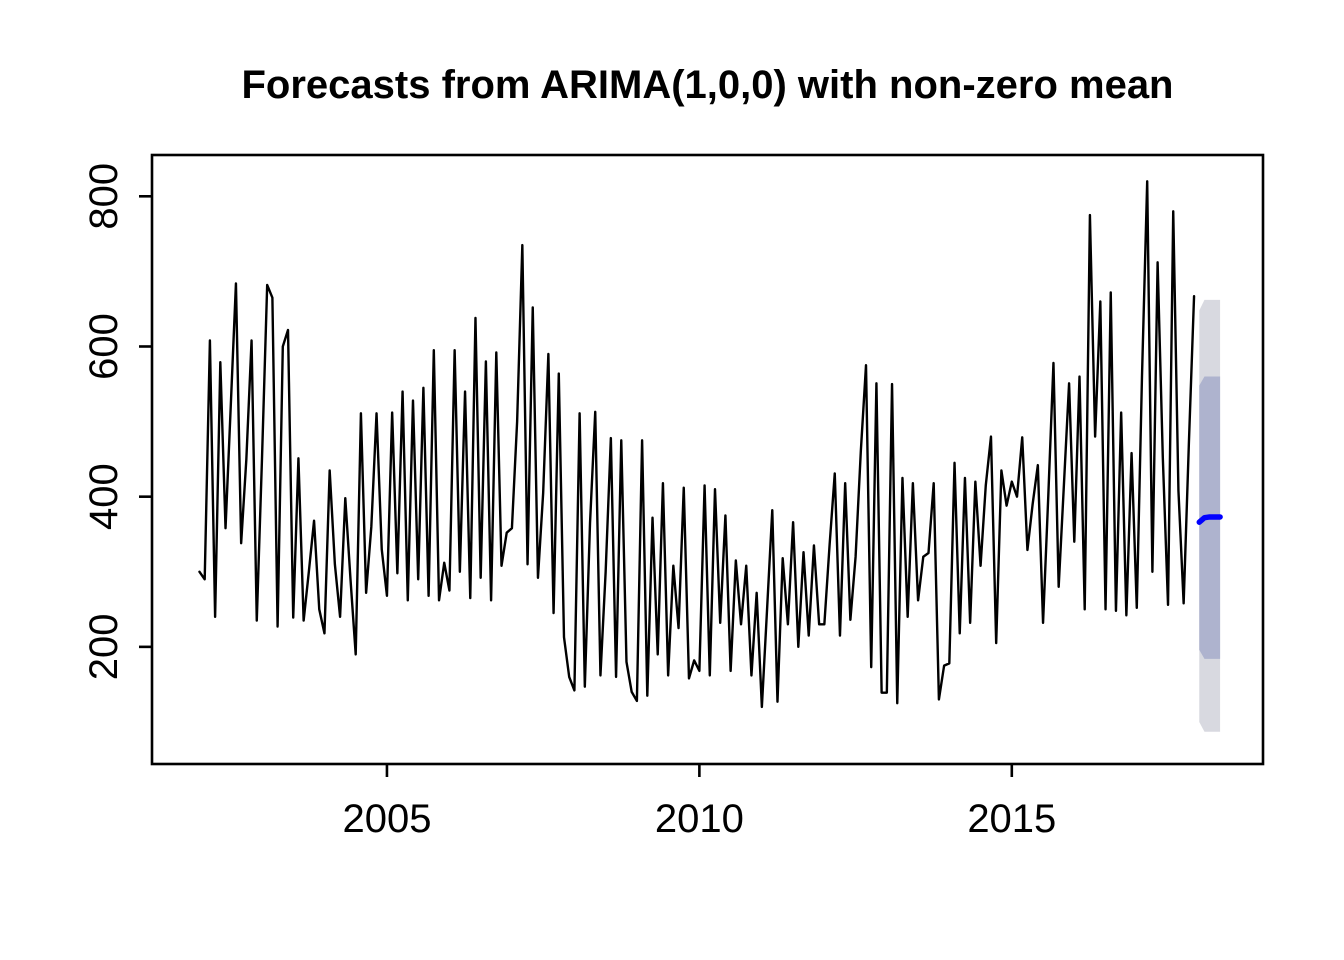 This screenshot has width=1344, height=960. I want to click on y-tick-label: 600, so click(104, 346).